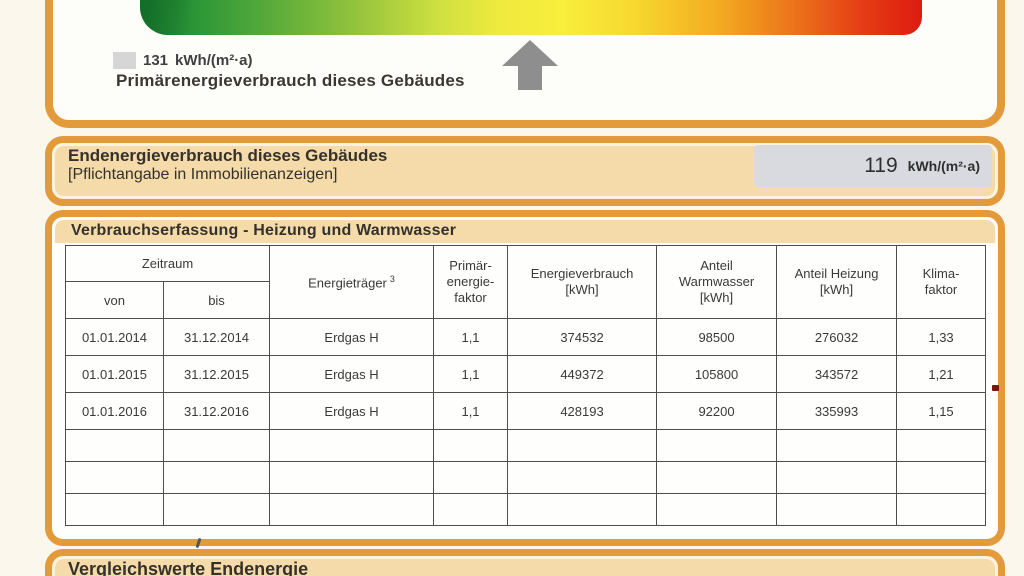  Describe the element at coordinates (228, 155) in the screenshot. I see `final-energy-title: Endenergieverbrauch dieses Gebäudes` at that location.